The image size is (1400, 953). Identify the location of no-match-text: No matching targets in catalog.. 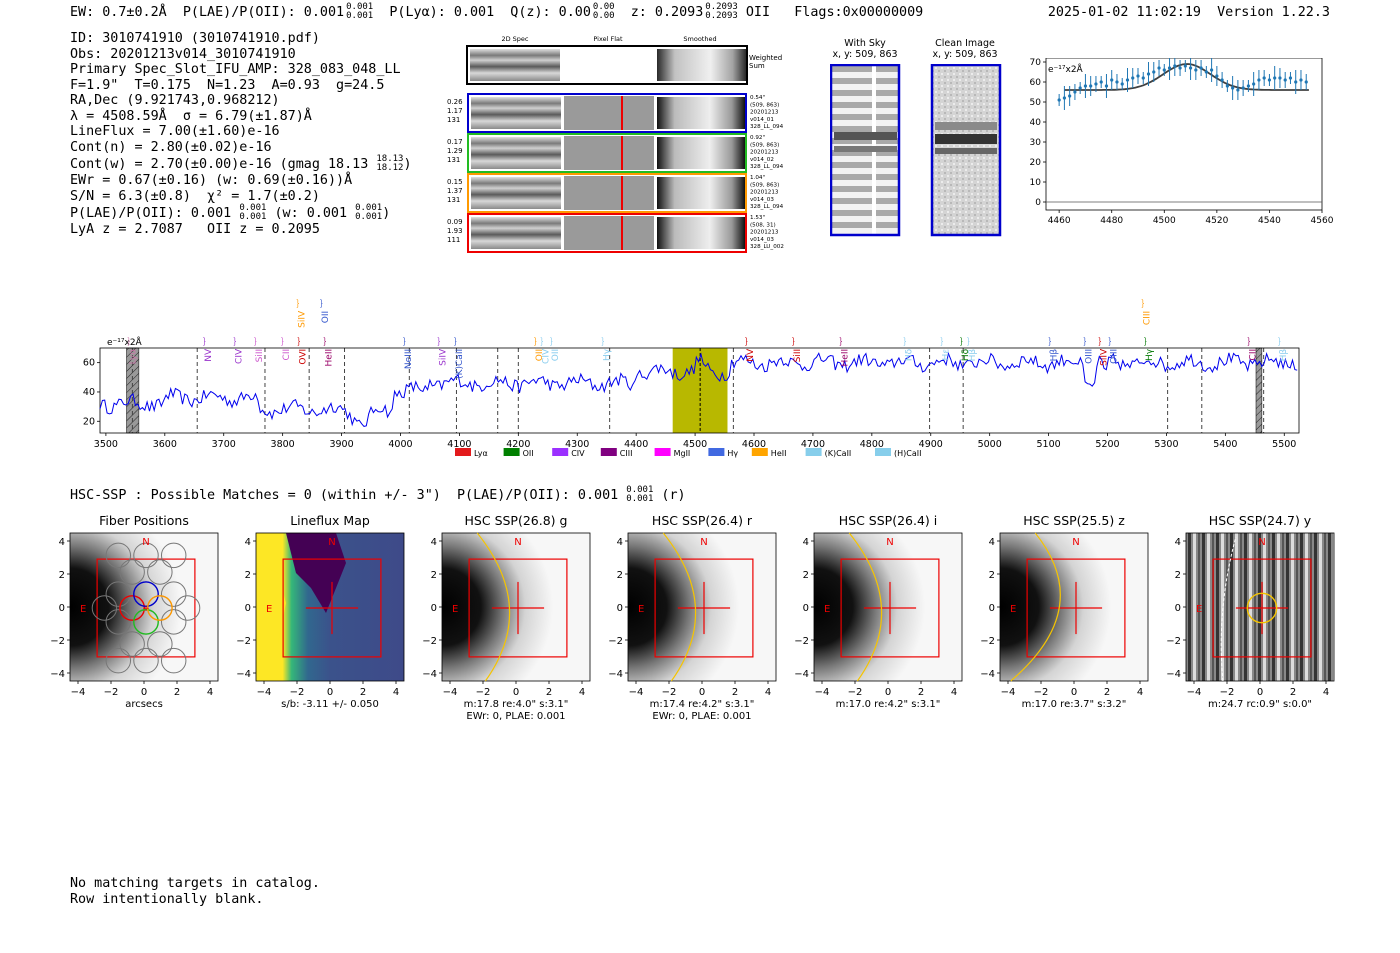
(195, 883).